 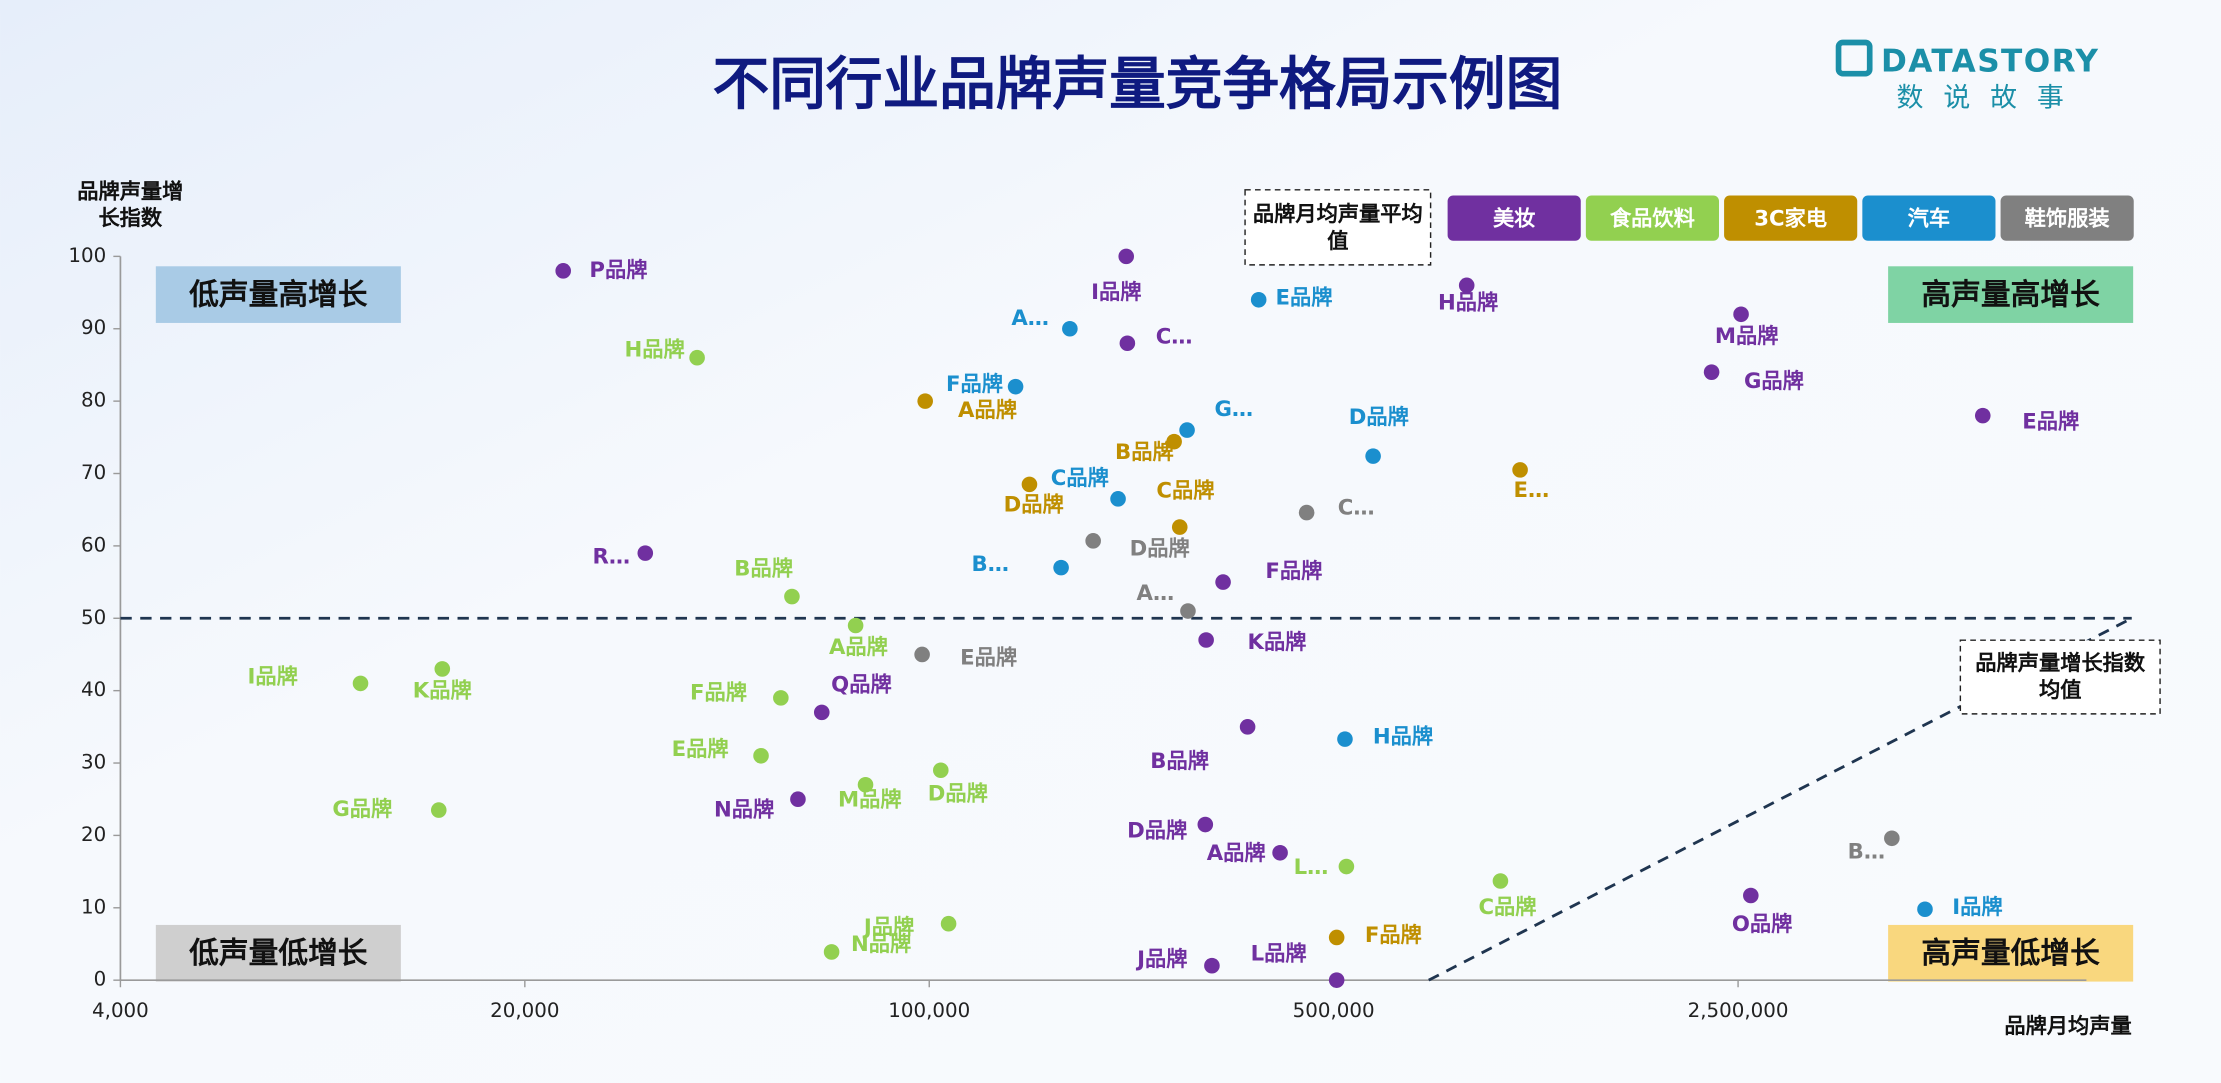 I want to click on point-label: E品牌, so click(x=2050, y=422).